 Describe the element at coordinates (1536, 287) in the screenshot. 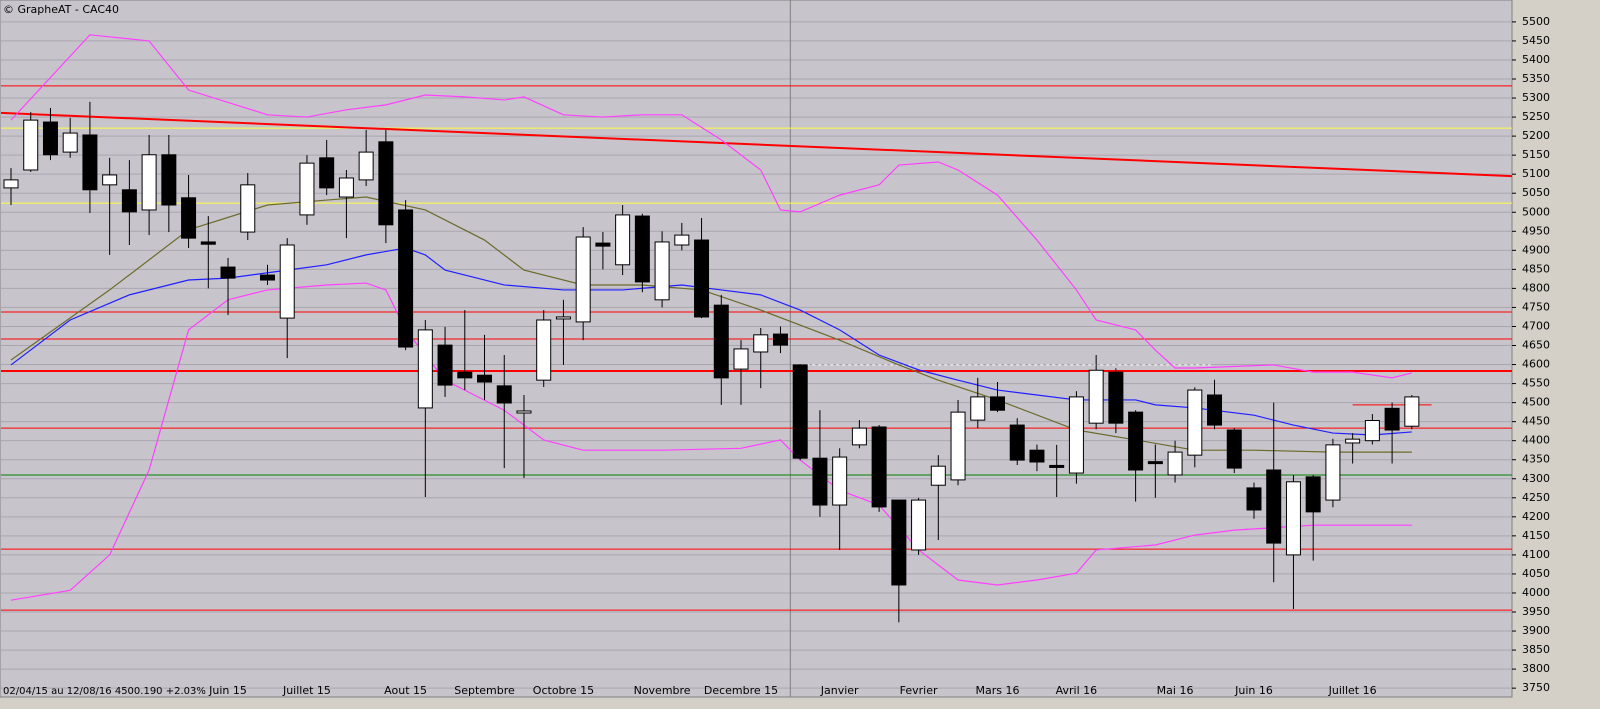

I see `y-tick-label: 4800` at that location.